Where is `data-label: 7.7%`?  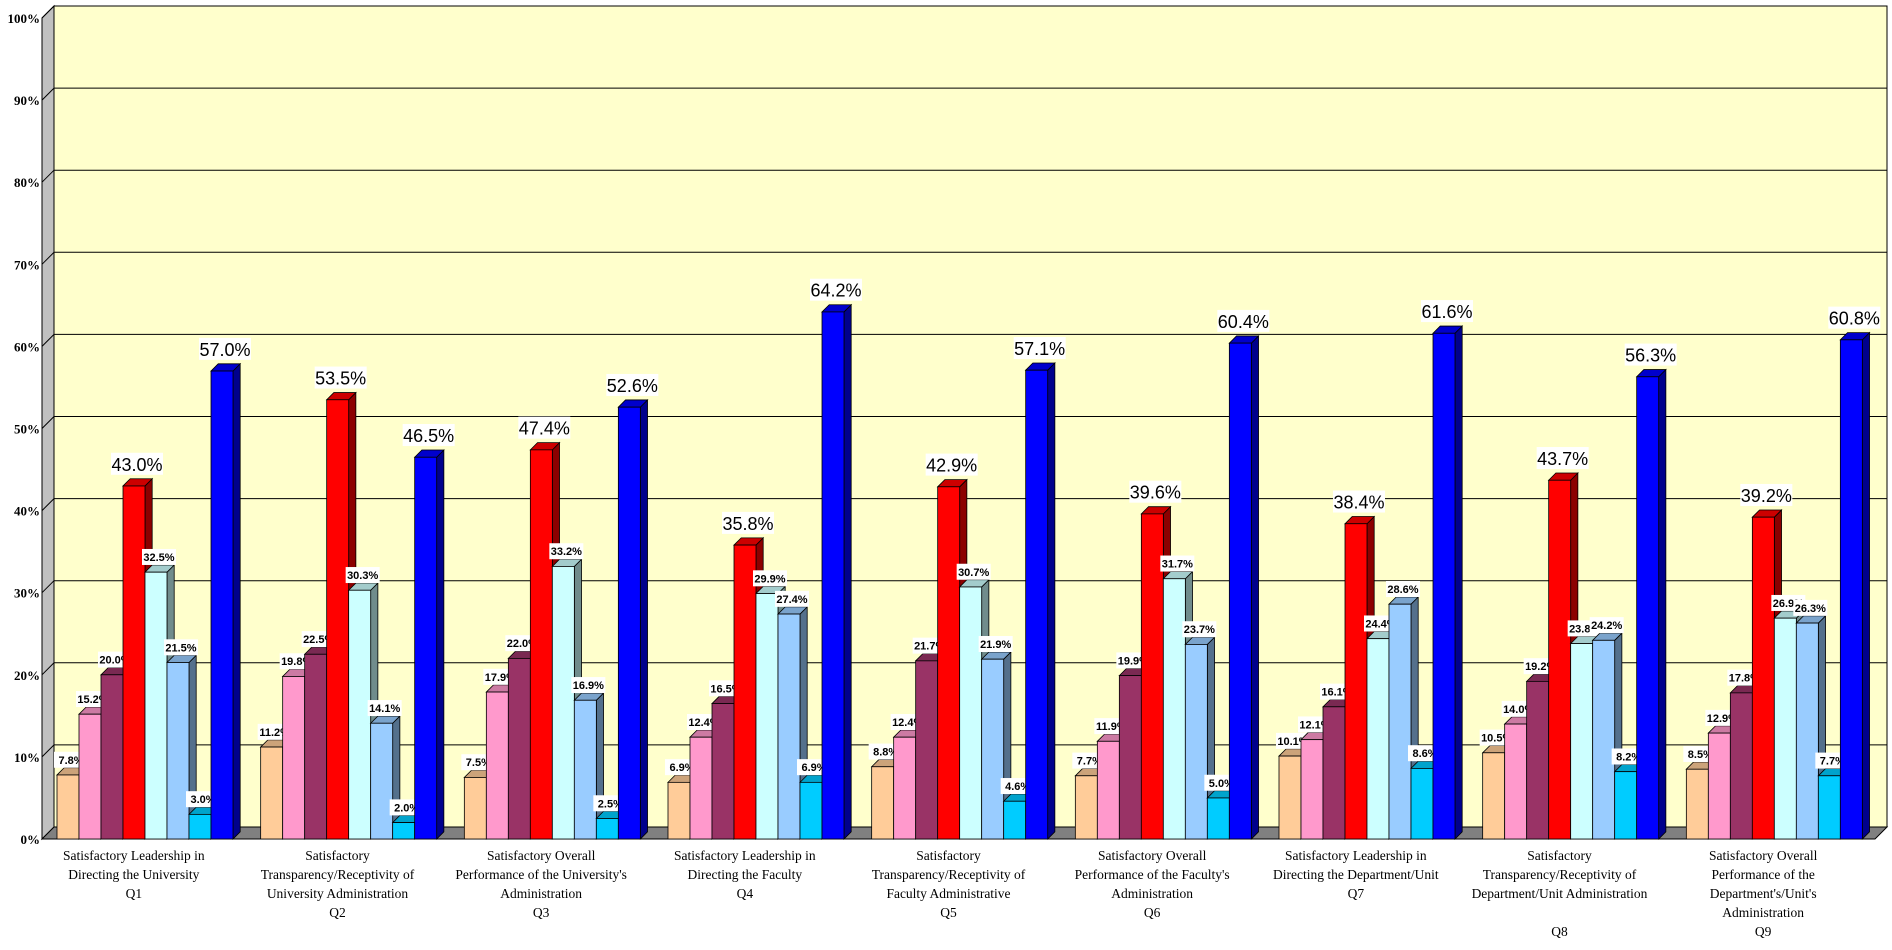 data-label: 7.7% is located at coordinates (1832, 762).